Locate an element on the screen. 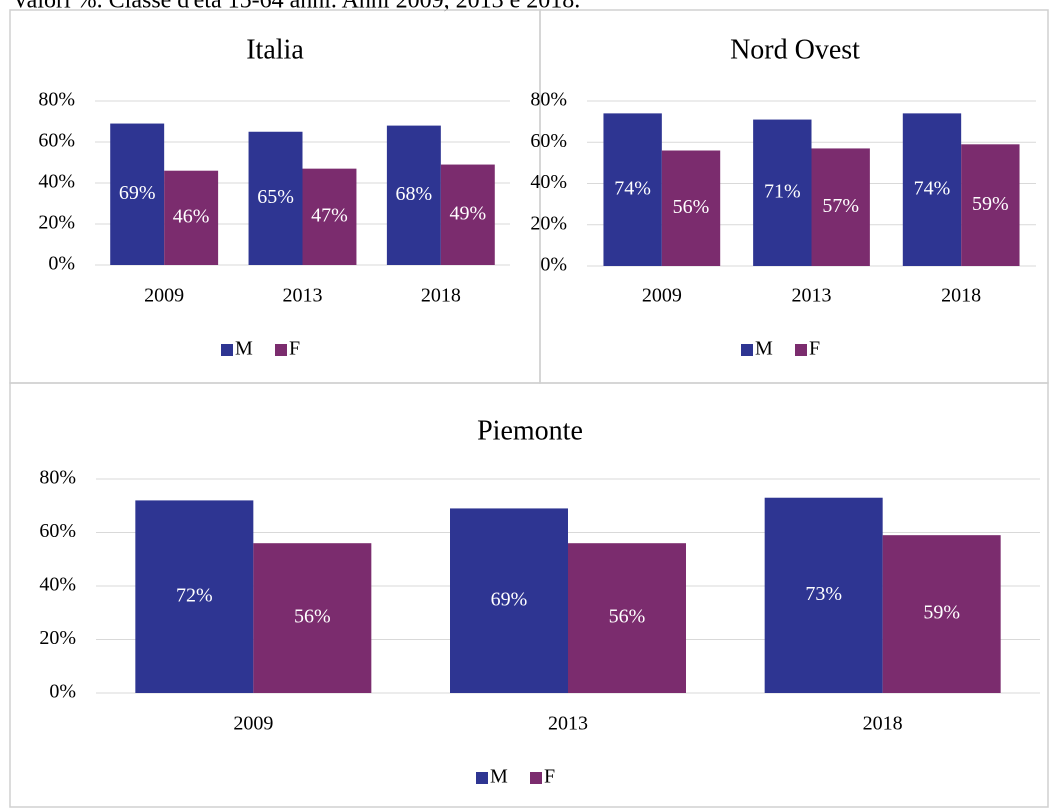  data-label: 68% is located at coordinates (414, 194).